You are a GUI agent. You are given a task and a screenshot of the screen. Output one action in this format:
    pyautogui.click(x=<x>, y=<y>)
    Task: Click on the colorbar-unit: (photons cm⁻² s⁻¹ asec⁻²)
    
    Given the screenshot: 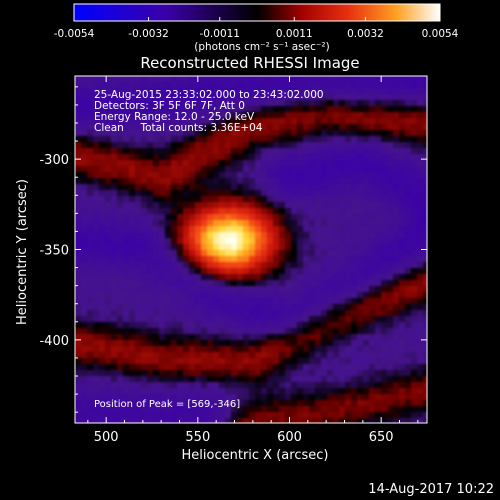 What is the action you would take?
    pyautogui.click(x=261, y=47)
    